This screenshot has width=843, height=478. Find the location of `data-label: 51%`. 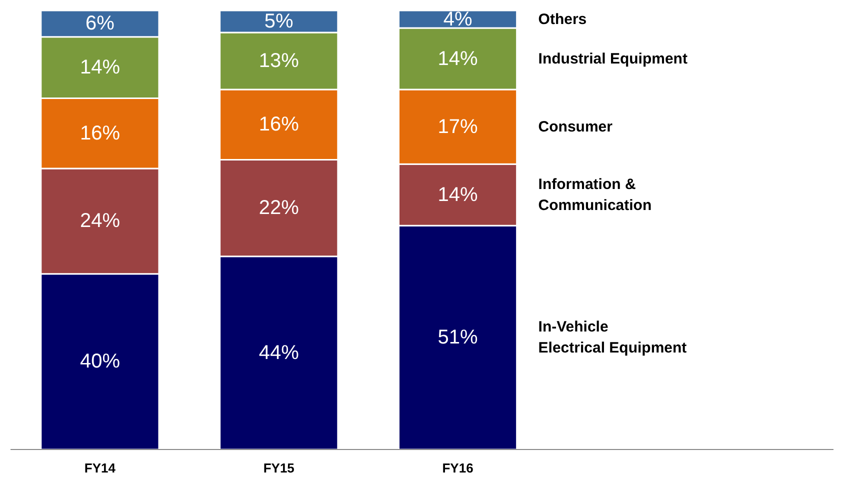

data-label: 51% is located at coordinates (458, 337).